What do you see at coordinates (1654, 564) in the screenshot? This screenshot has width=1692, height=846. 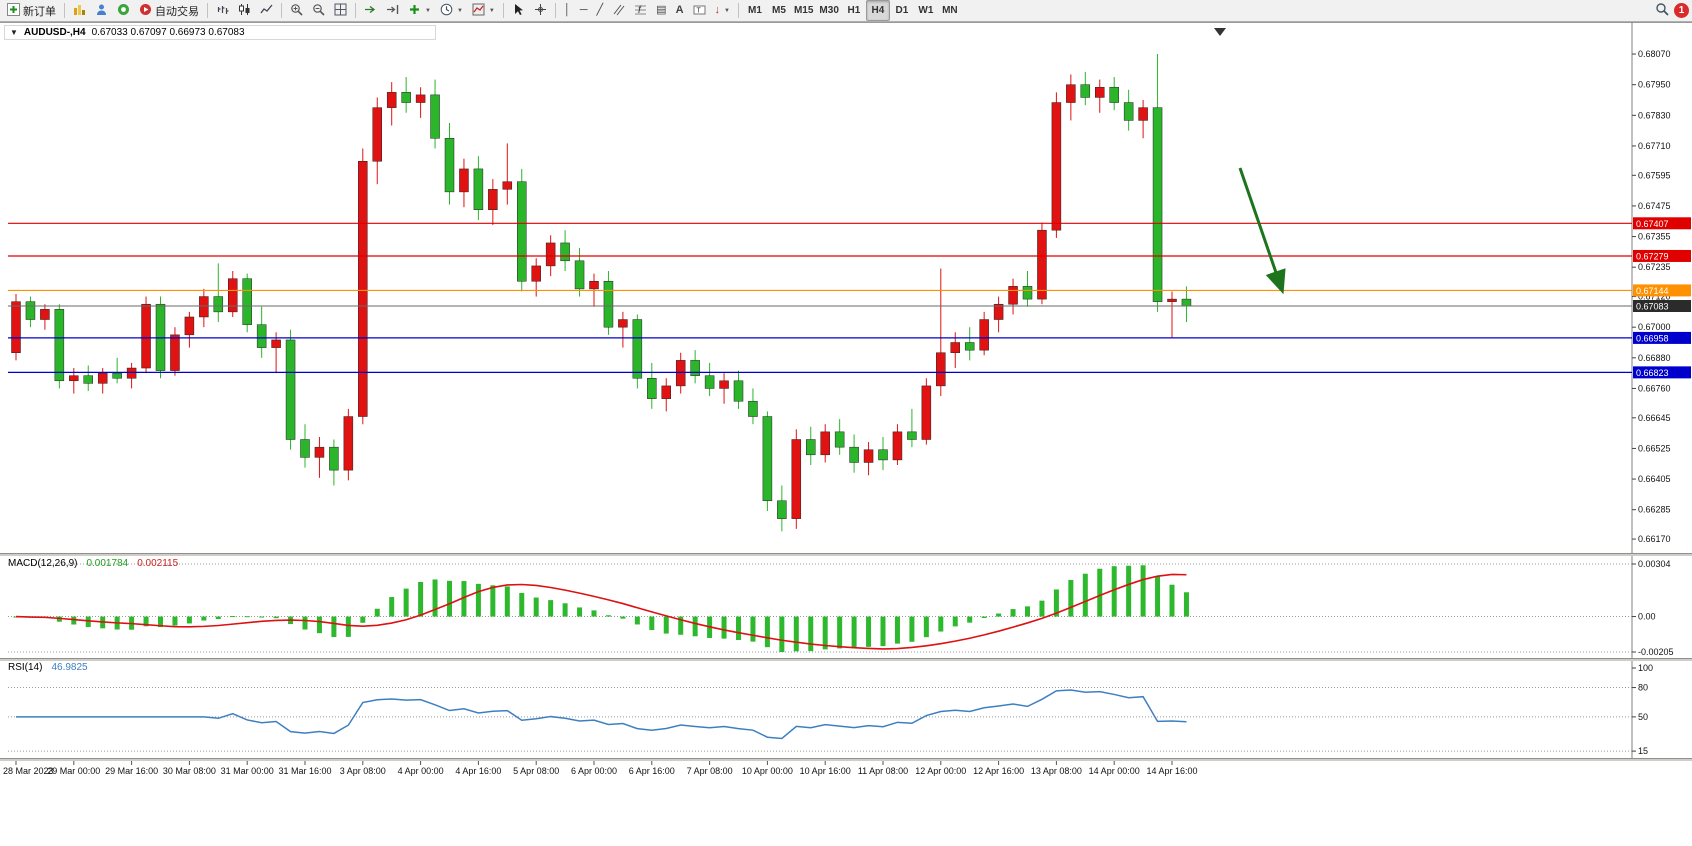 I see `svg-text: 0.00304` at bounding box center [1654, 564].